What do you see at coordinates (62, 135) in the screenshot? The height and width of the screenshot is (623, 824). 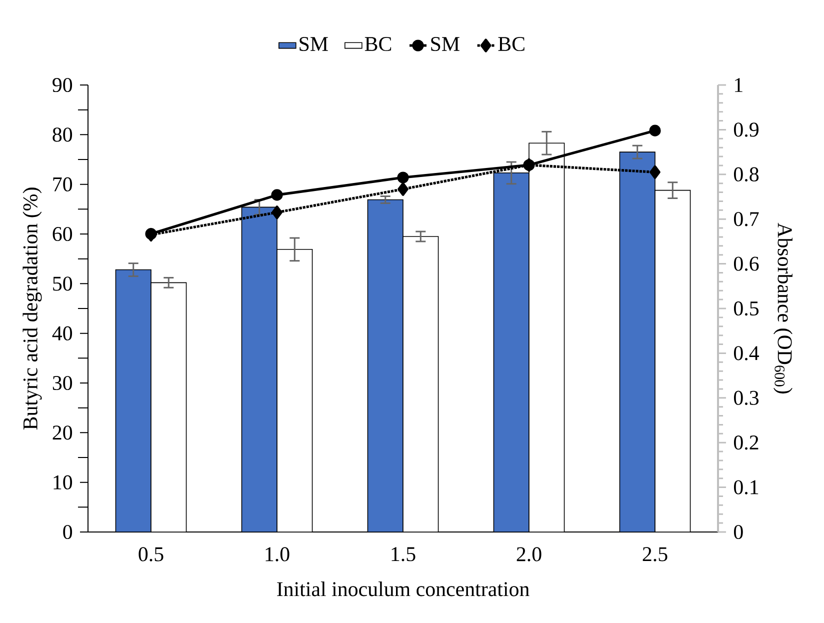 I see `y-tick-label: 80` at bounding box center [62, 135].